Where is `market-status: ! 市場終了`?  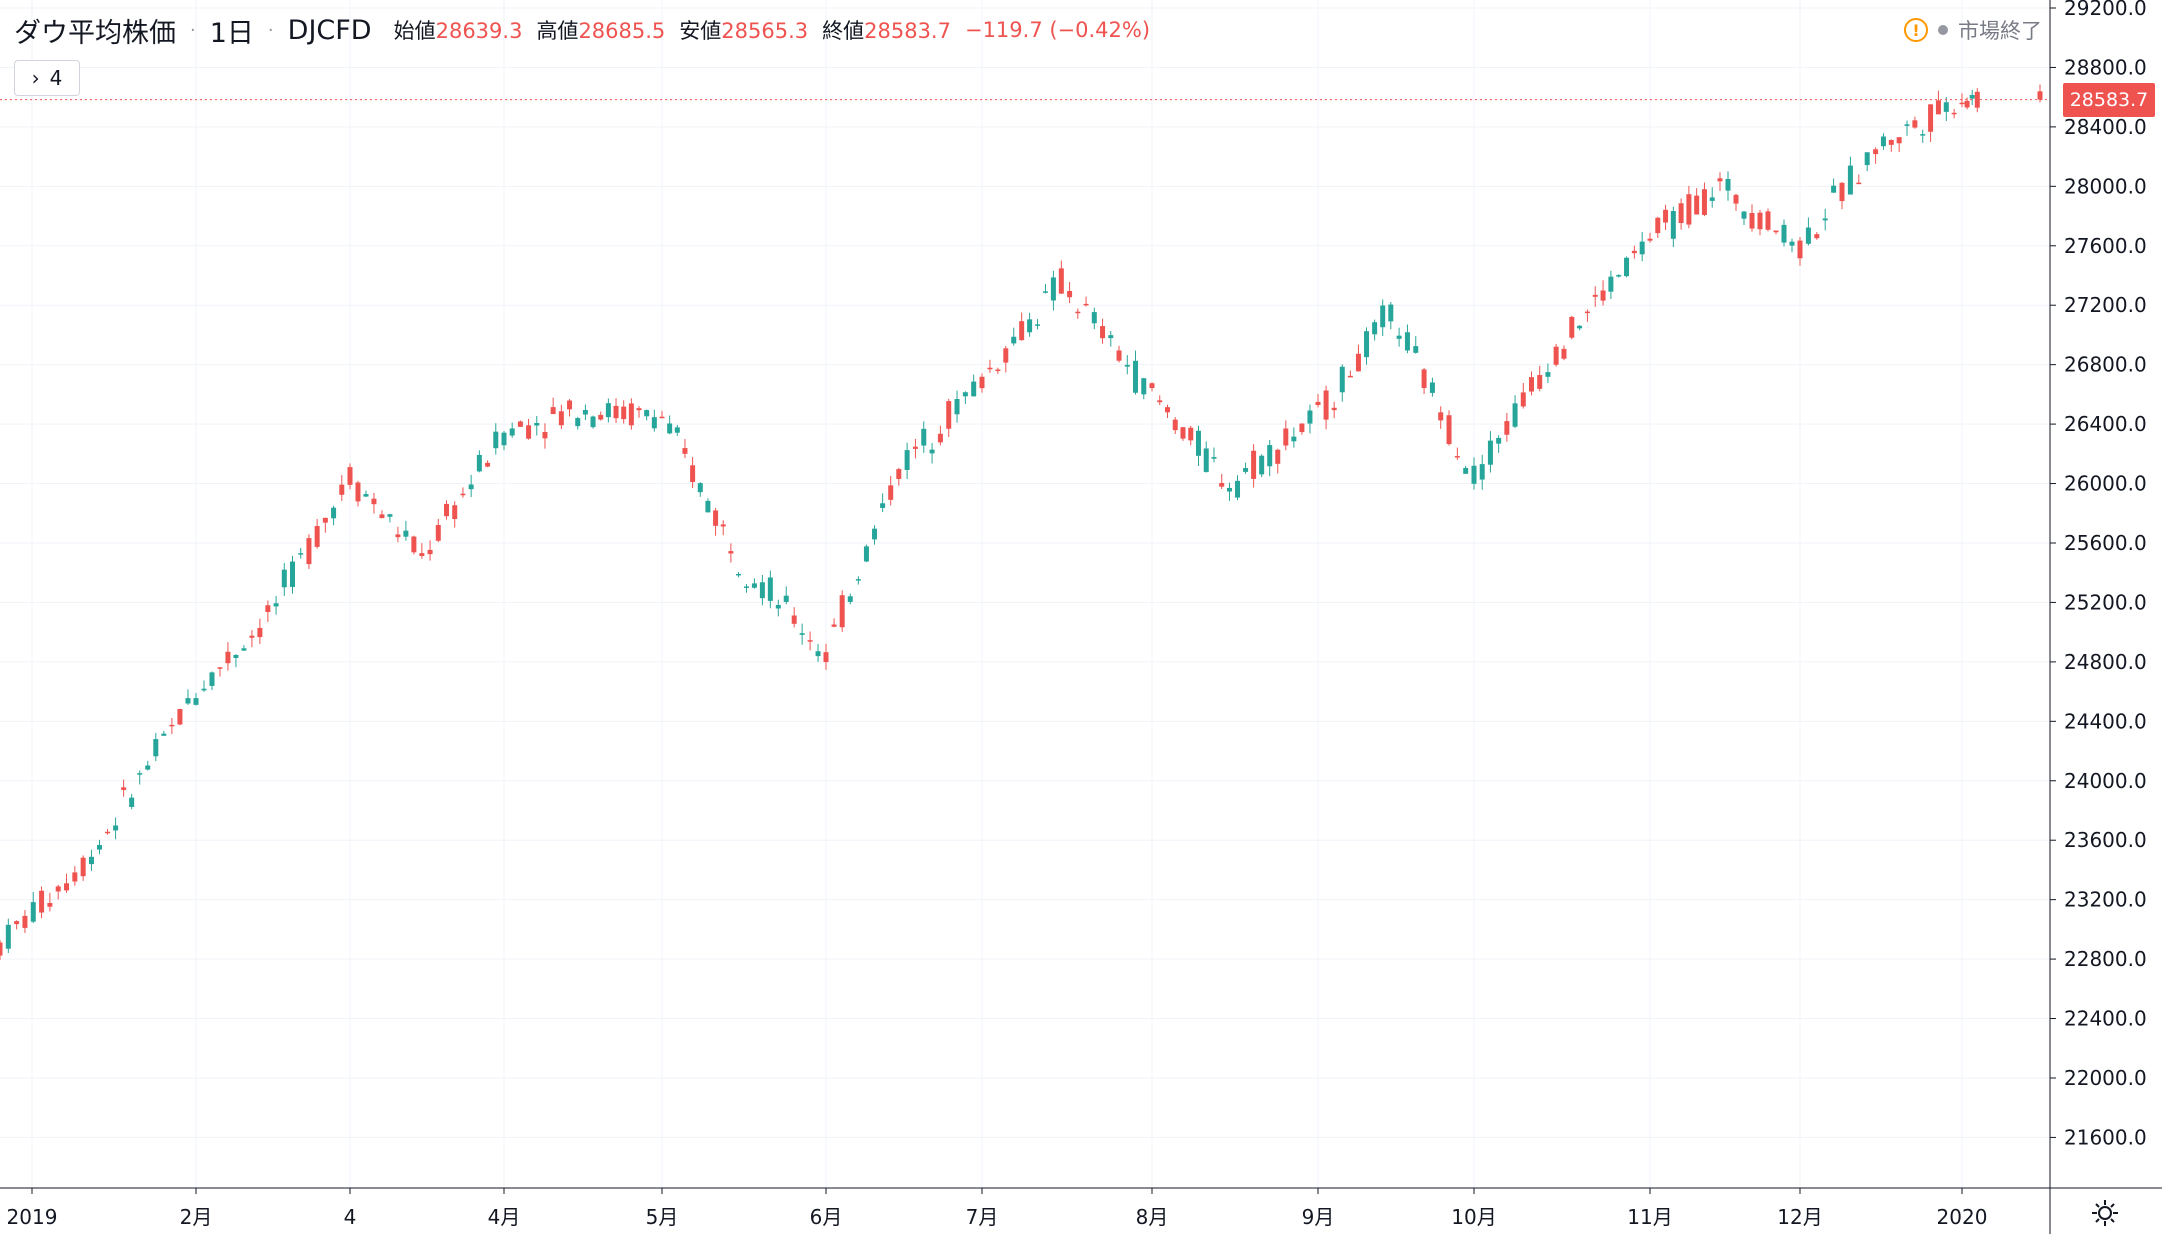 market-status: ! 市場終了 is located at coordinates (1973, 30).